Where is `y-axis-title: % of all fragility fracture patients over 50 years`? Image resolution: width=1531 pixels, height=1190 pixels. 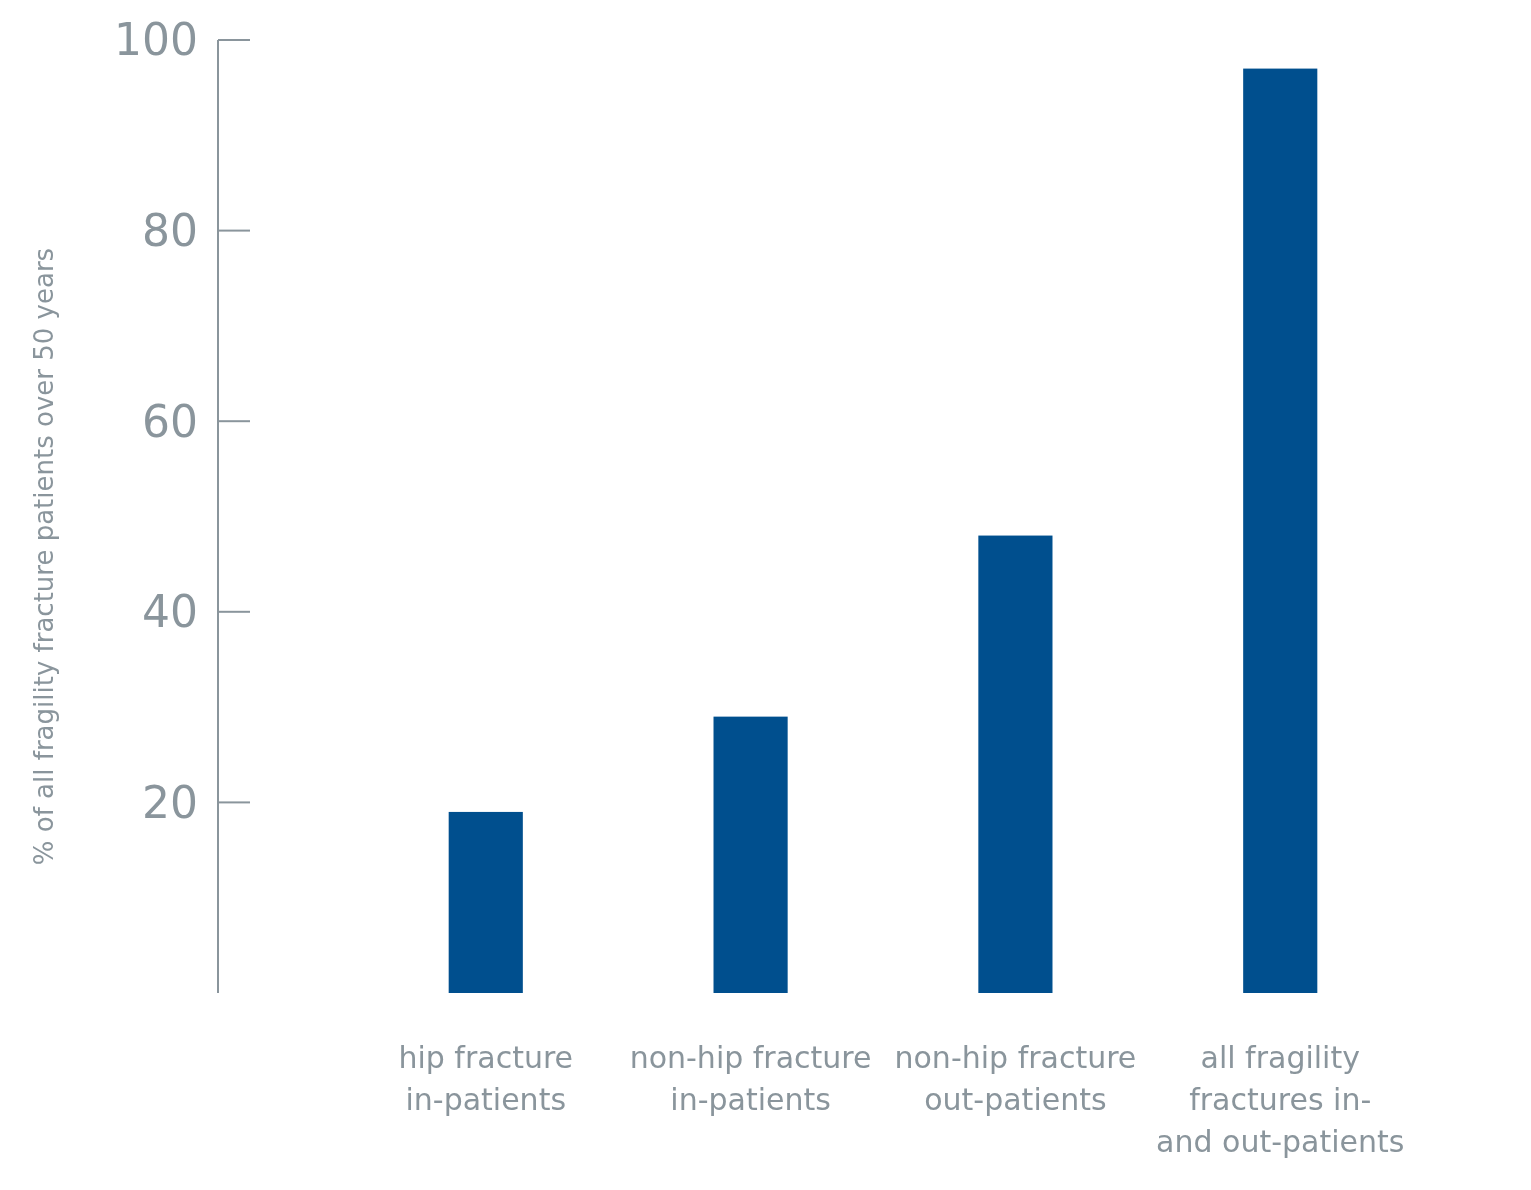
y-axis-title: % of all fragility fracture patients over 50 years is located at coordinates (44, 556).